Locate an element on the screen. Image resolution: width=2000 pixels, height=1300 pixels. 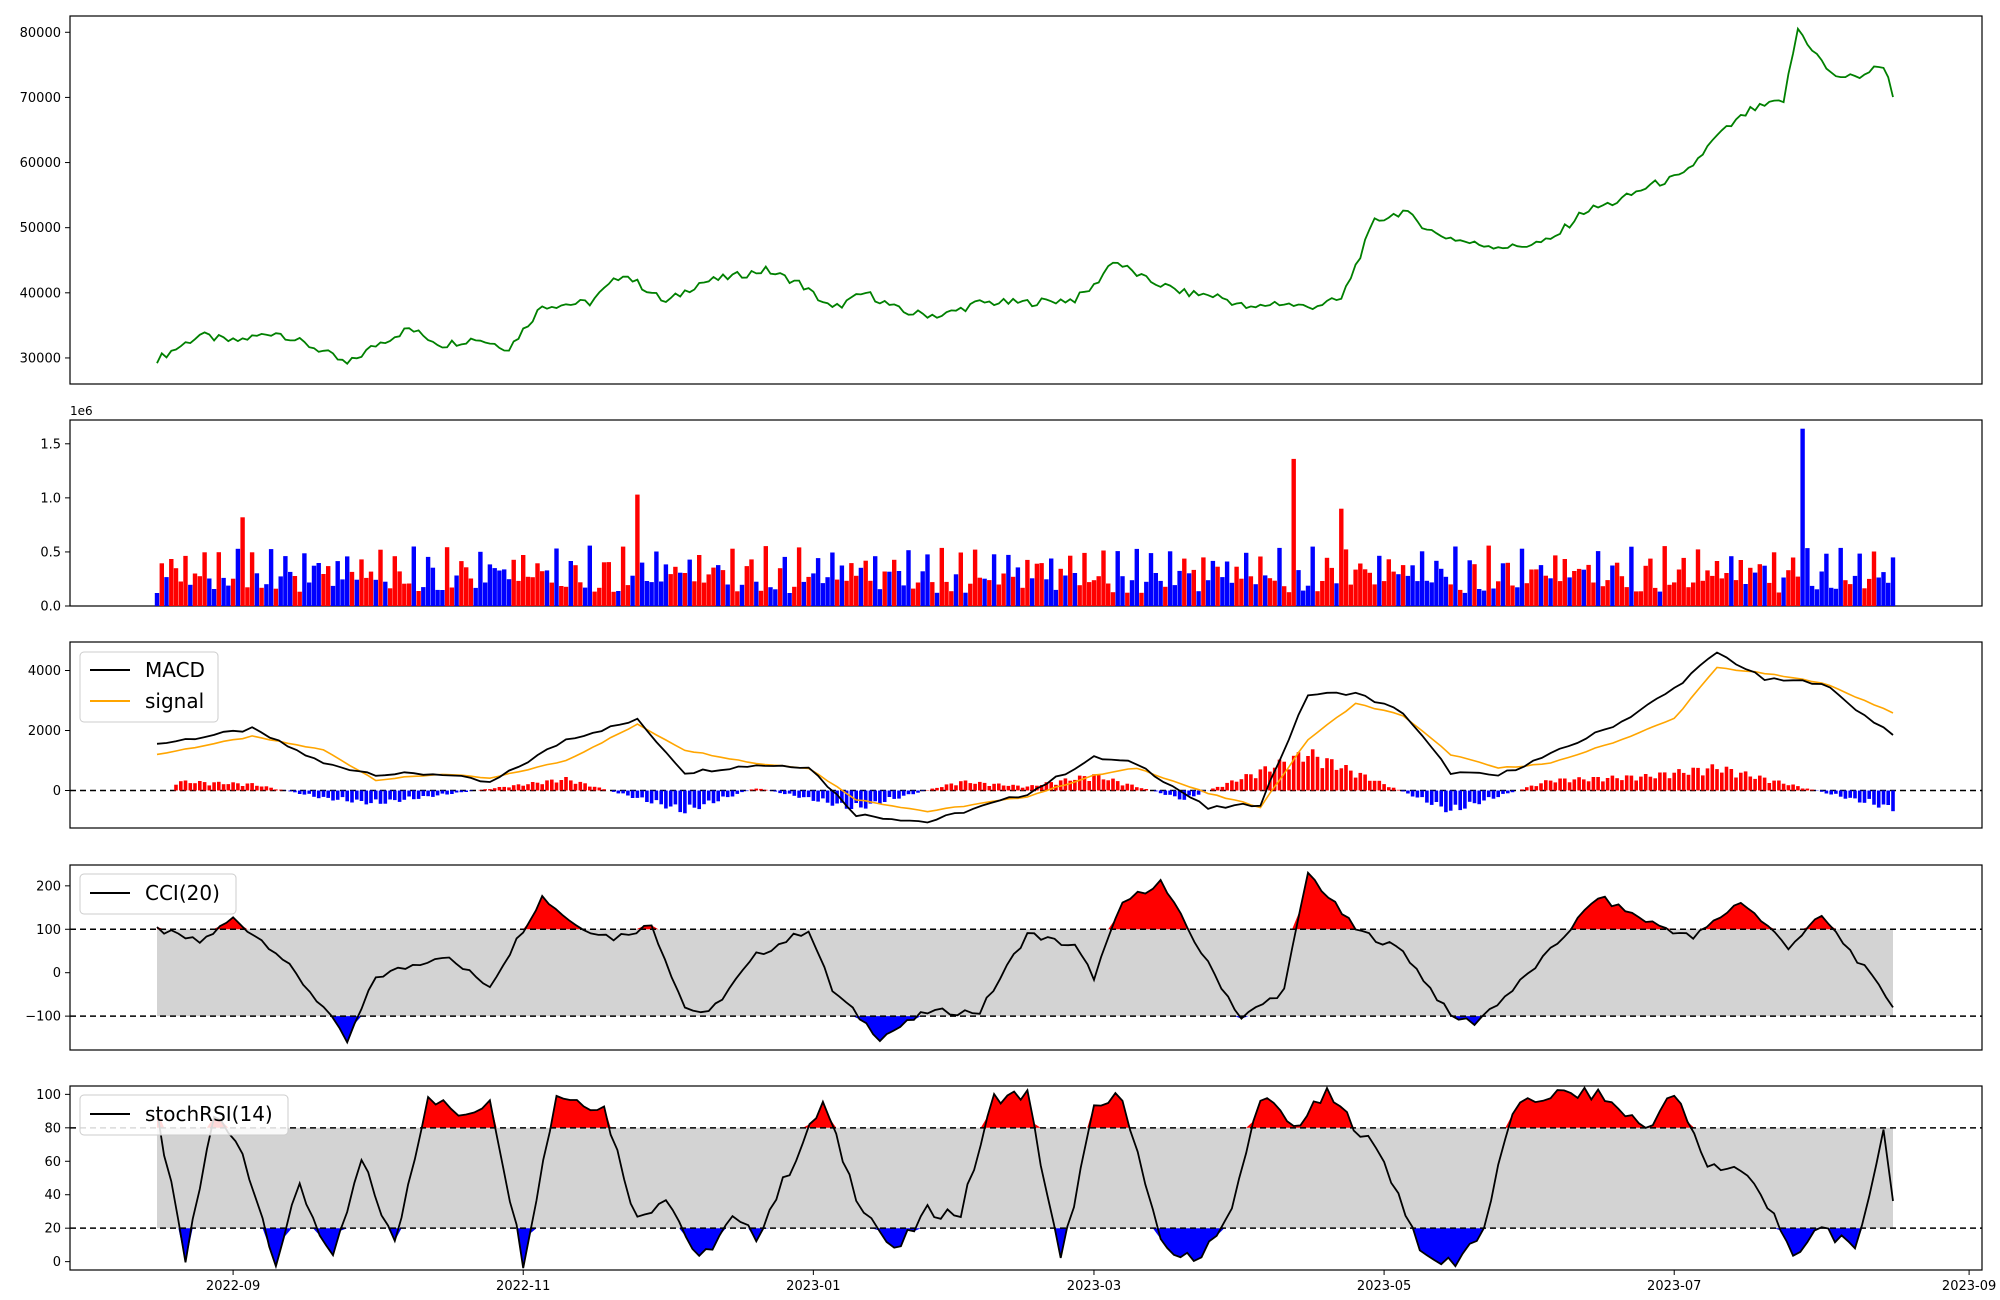
cci-legend: CCI(20) is located at coordinates (158, 894).